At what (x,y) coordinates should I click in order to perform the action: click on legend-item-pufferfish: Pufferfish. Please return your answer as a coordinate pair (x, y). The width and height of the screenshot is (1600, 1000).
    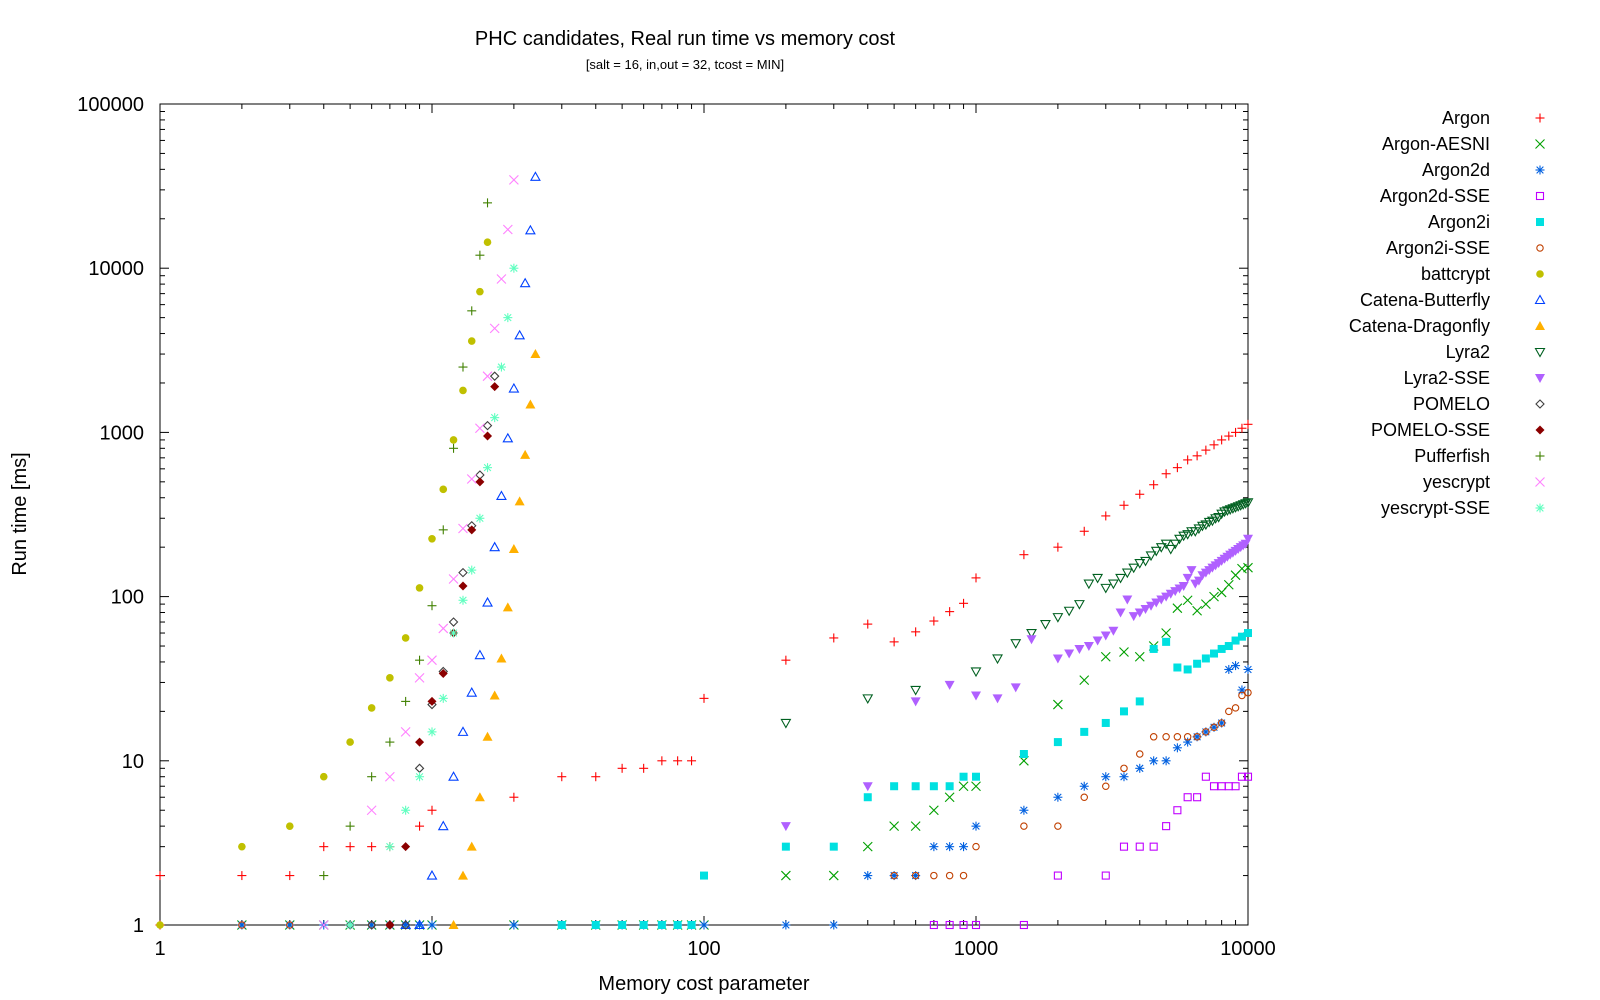
    Looking at the image, I should click on (1479, 456).